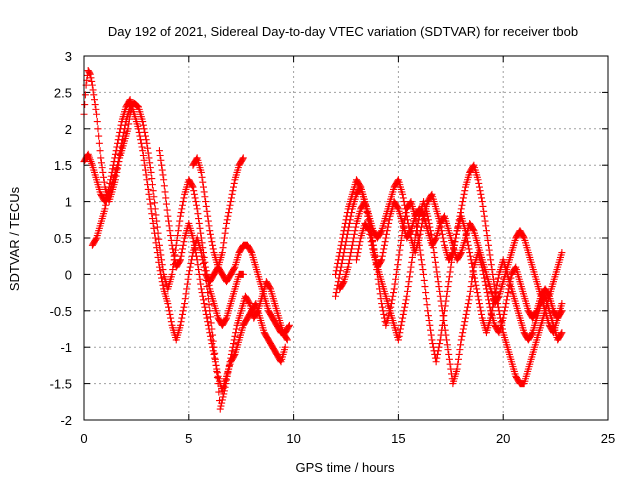 Image resolution: width=640 pixels, height=480 pixels. What do you see at coordinates (68, 274) in the screenshot?
I see `y-tick-label: 0` at bounding box center [68, 274].